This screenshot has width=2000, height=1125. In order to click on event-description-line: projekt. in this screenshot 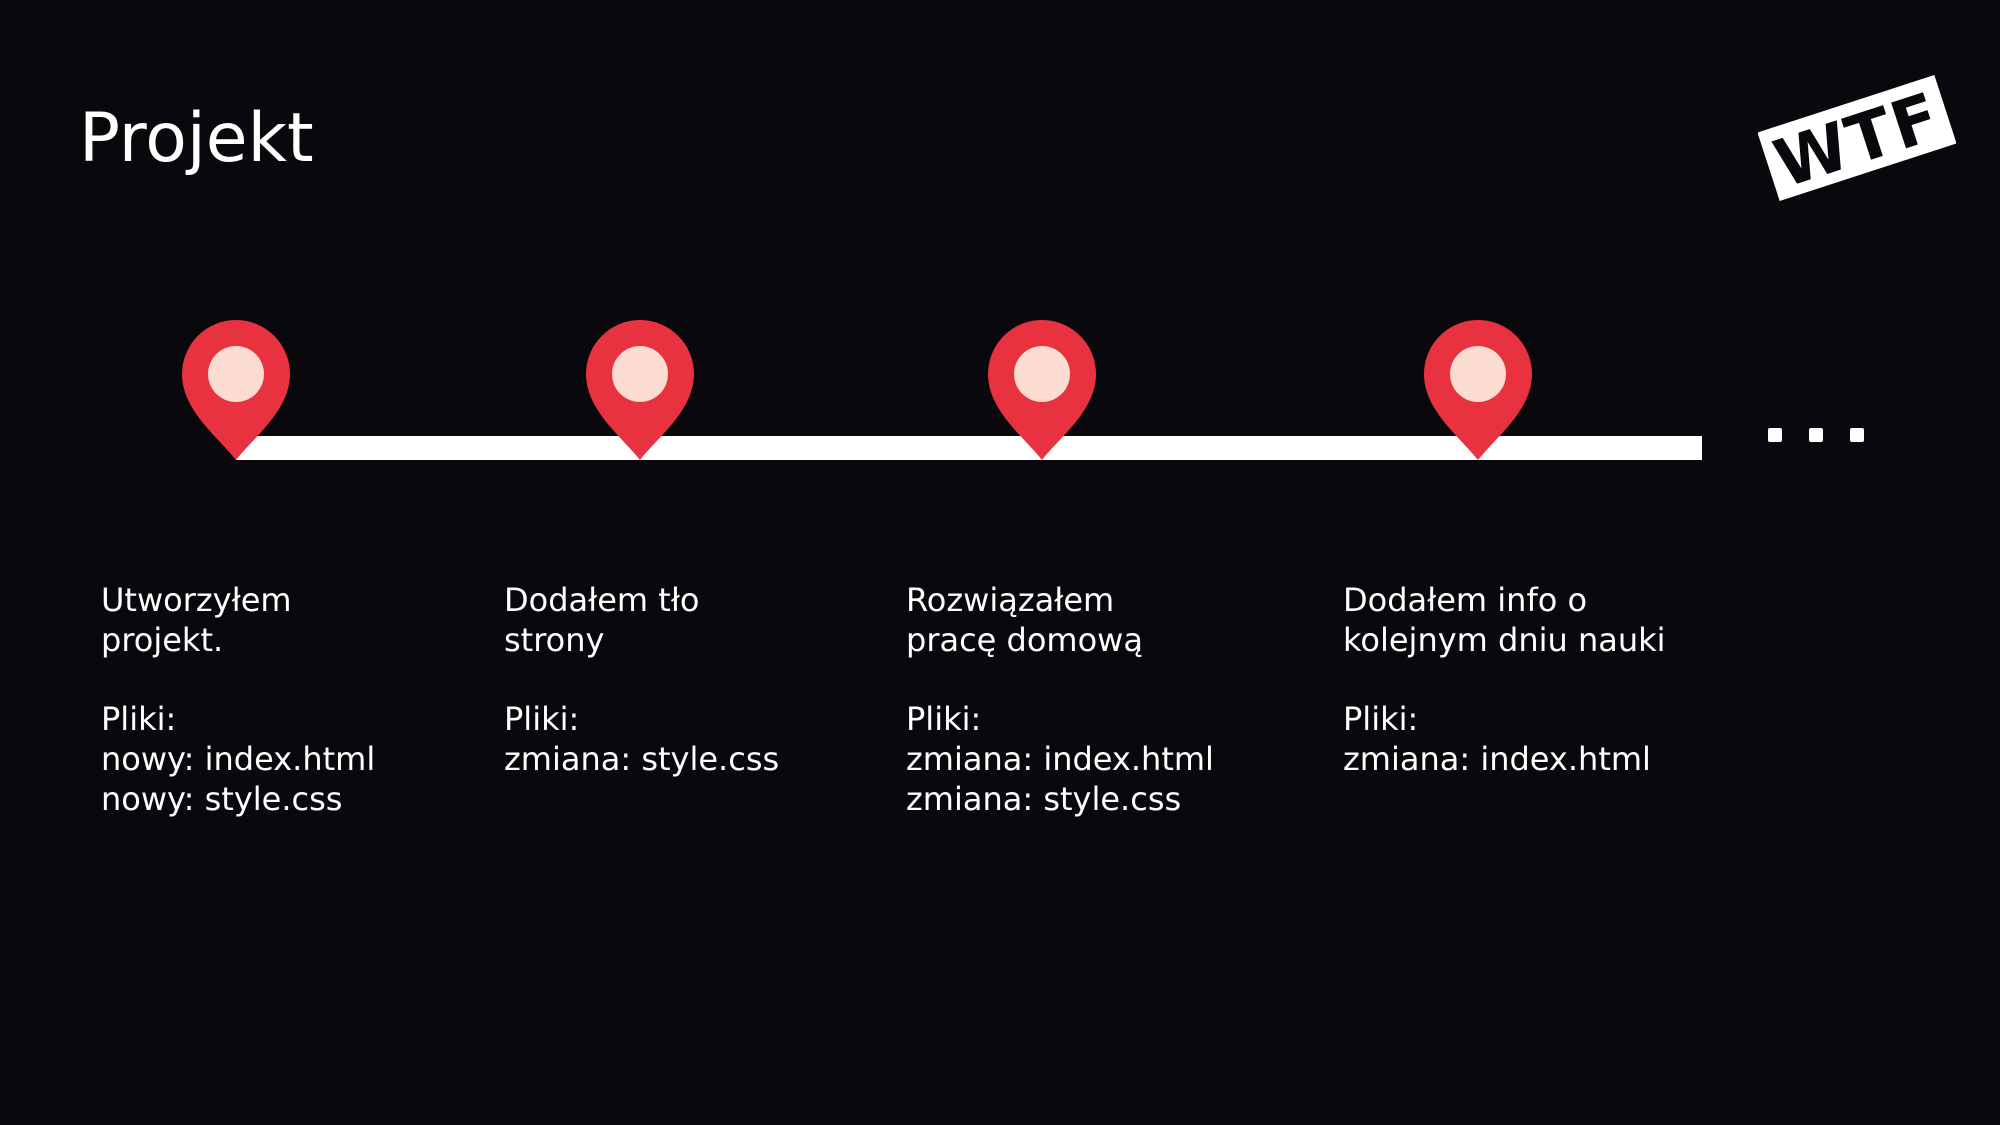, I will do `click(162, 640)`.